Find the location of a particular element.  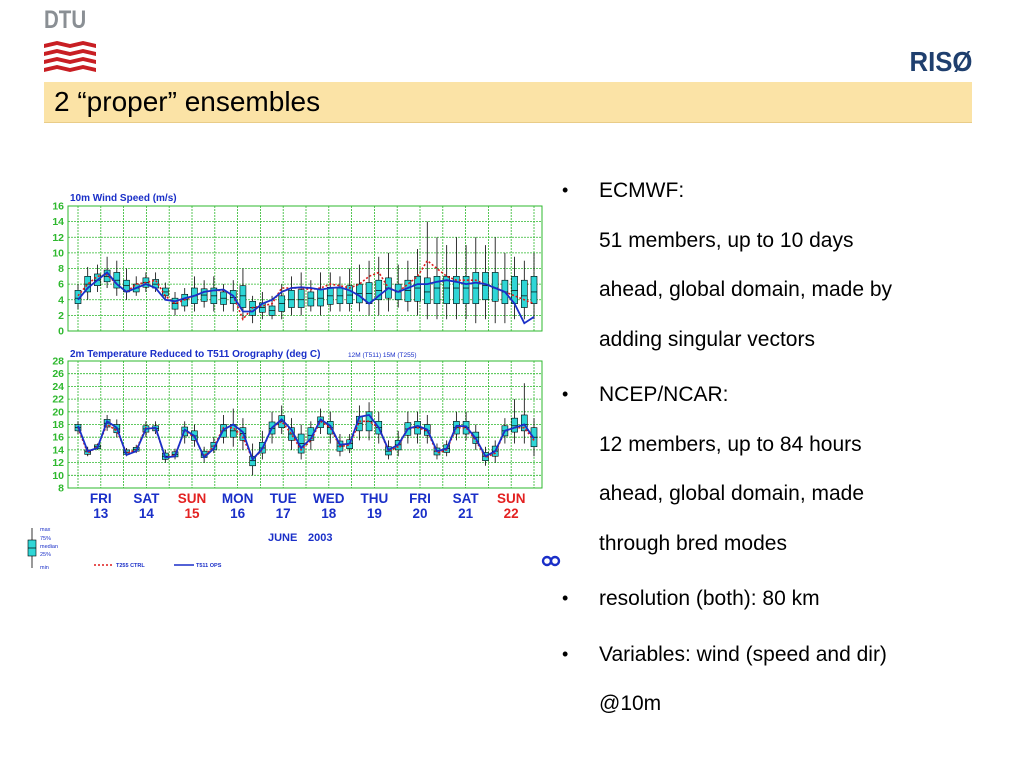

y-tick-label: 0 is located at coordinates (61, 332).